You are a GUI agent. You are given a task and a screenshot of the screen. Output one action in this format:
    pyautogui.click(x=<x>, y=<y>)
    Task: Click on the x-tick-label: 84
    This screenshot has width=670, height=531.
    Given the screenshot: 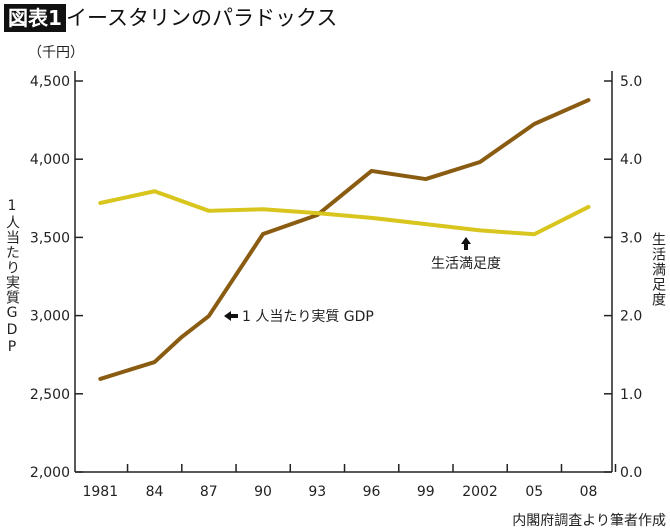 What is the action you would take?
    pyautogui.click(x=155, y=492)
    